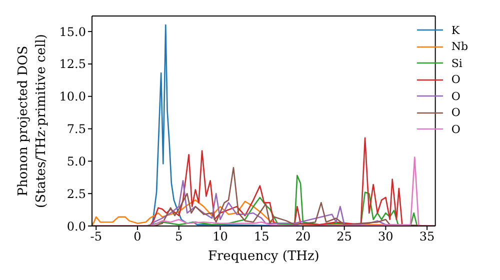  Describe the element at coordinates (96, 237) in the screenshot. I see `x-tick-label: -5` at that location.